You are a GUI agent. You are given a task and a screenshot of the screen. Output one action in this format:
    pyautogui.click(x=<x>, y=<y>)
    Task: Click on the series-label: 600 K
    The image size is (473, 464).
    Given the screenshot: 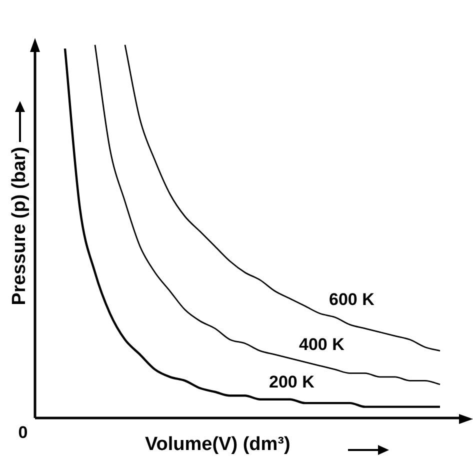 What is the action you would take?
    pyautogui.click(x=352, y=300)
    